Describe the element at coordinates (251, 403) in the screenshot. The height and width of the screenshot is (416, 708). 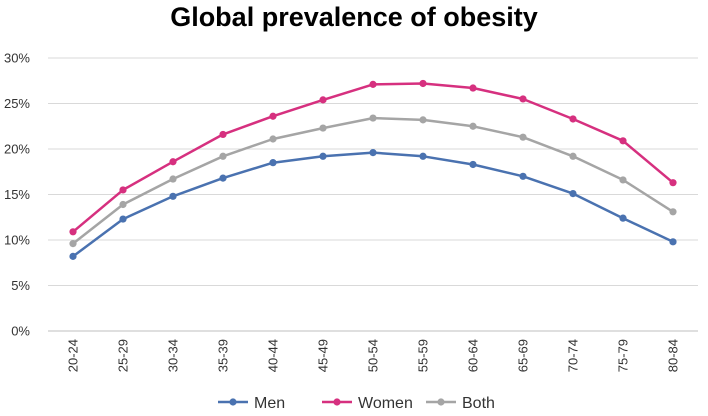
I see `legend-item: Men` at that location.